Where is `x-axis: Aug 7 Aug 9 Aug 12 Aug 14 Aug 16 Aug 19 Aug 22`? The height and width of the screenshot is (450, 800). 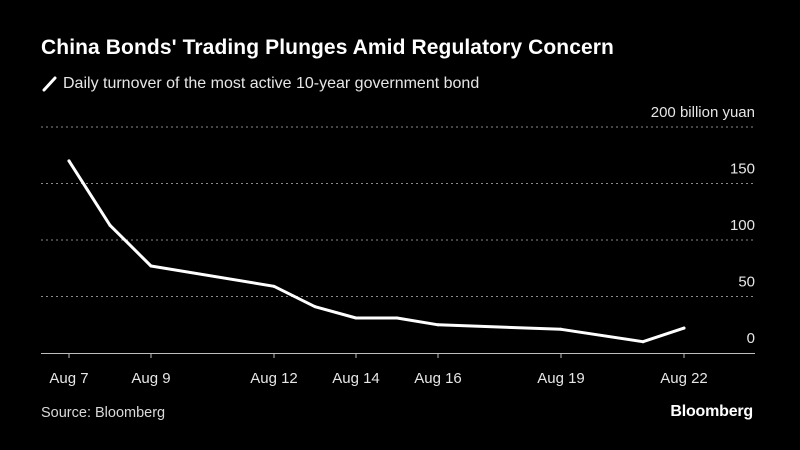
x-axis: Aug 7 Aug 9 Aug 12 Aug 14 Aug 16 Aug 19 Aug 22 is located at coordinates (398, 370).